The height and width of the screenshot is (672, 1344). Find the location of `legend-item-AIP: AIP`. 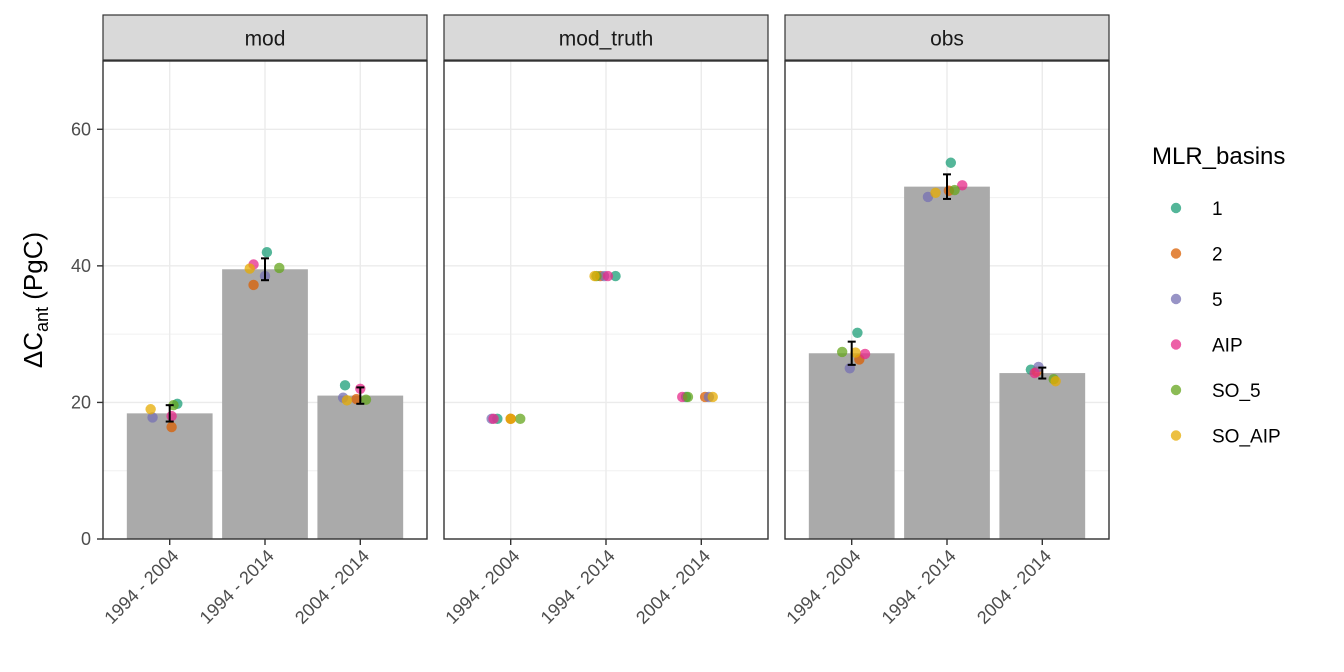

legend-item-AIP: AIP is located at coordinates (1206, 346).